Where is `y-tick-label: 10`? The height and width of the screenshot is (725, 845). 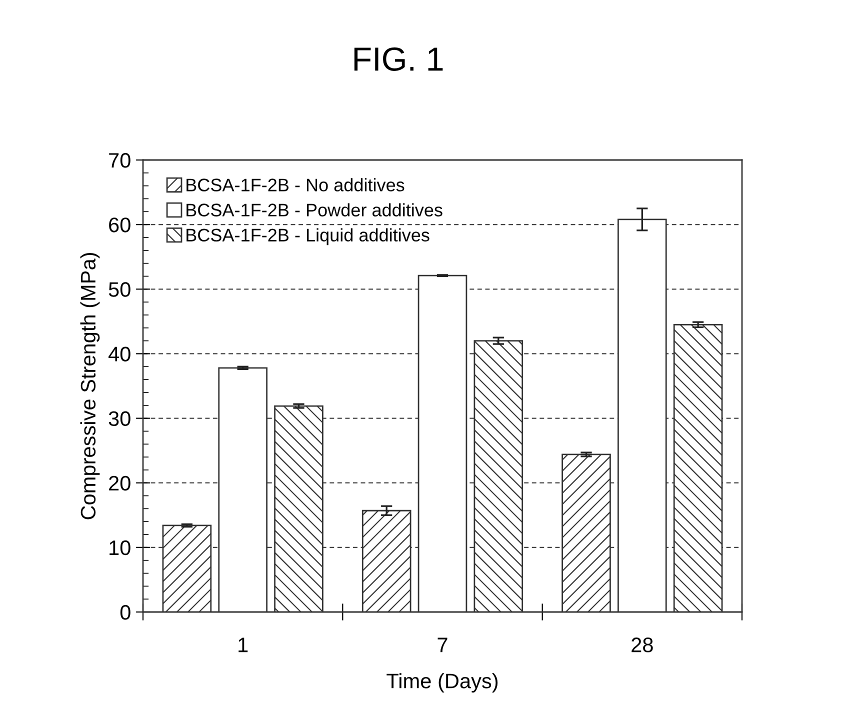
y-tick-label: 10 is located at coordinates (120, 548).